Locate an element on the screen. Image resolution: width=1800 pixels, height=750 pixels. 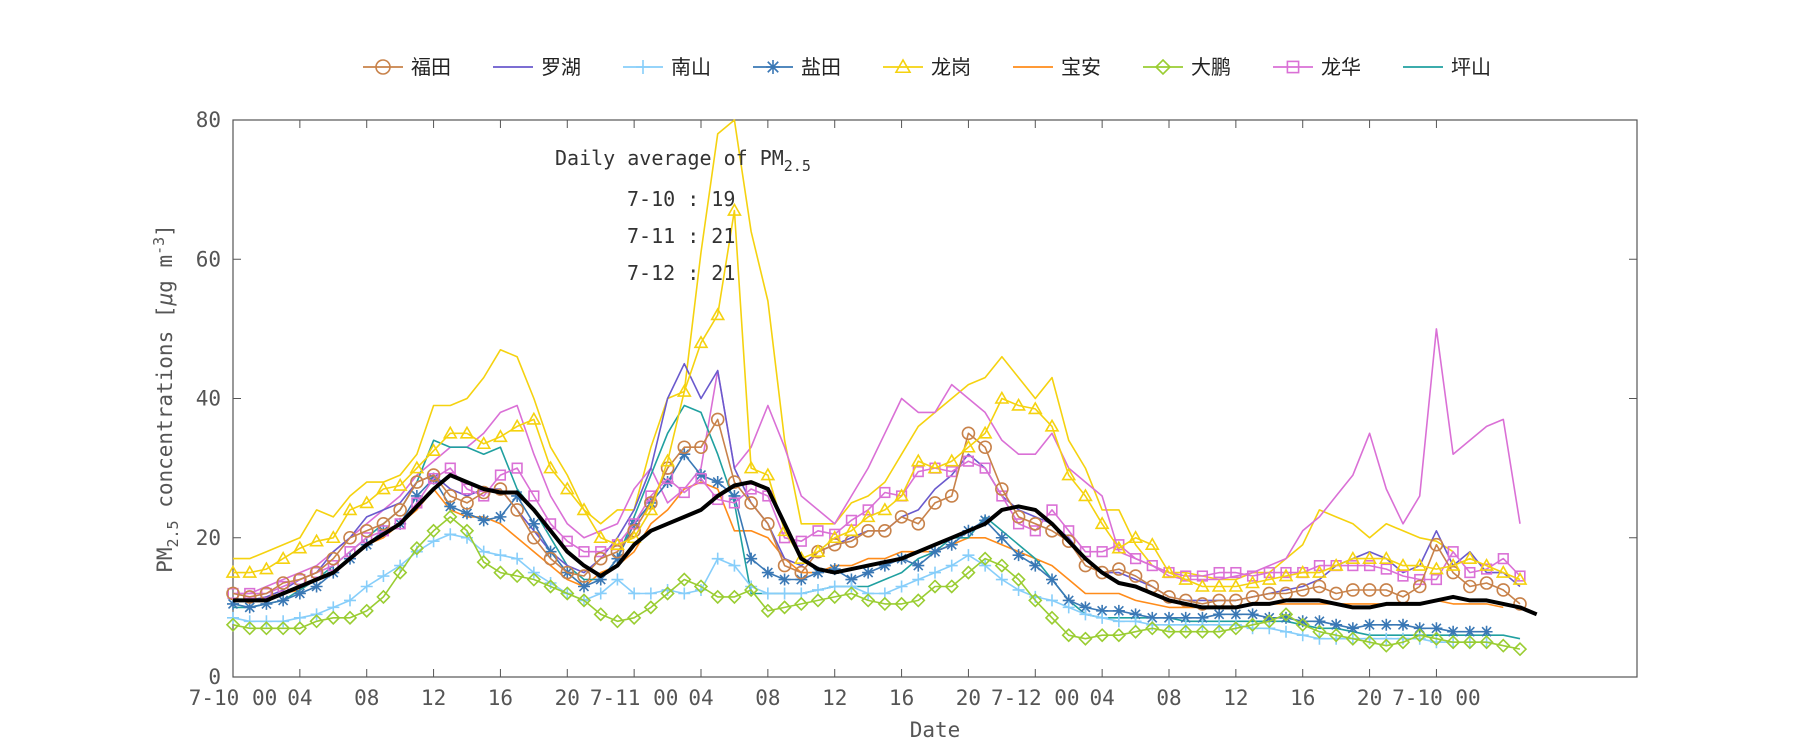
annotation-title-text: Daily average of PM is located at coordinates (669, 158).